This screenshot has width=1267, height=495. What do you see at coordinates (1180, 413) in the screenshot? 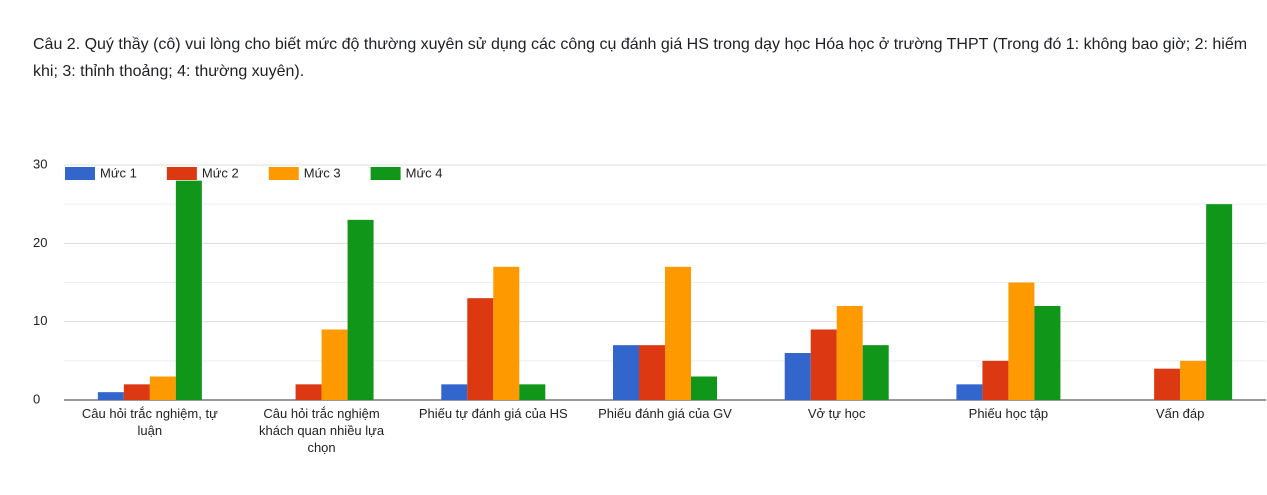
I see `x-tick-label: Vấn đáp` at bounding box center [1180, 413].